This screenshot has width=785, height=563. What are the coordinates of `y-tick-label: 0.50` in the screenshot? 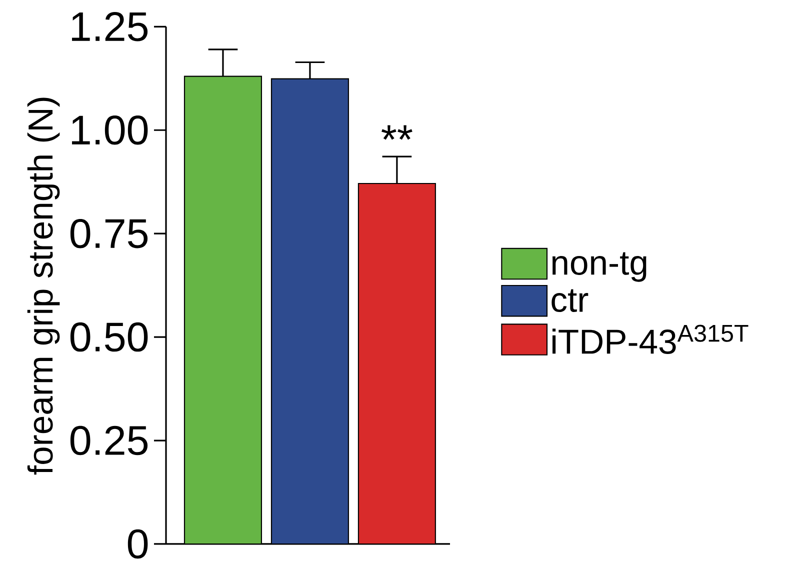 It's located at (109, 337).